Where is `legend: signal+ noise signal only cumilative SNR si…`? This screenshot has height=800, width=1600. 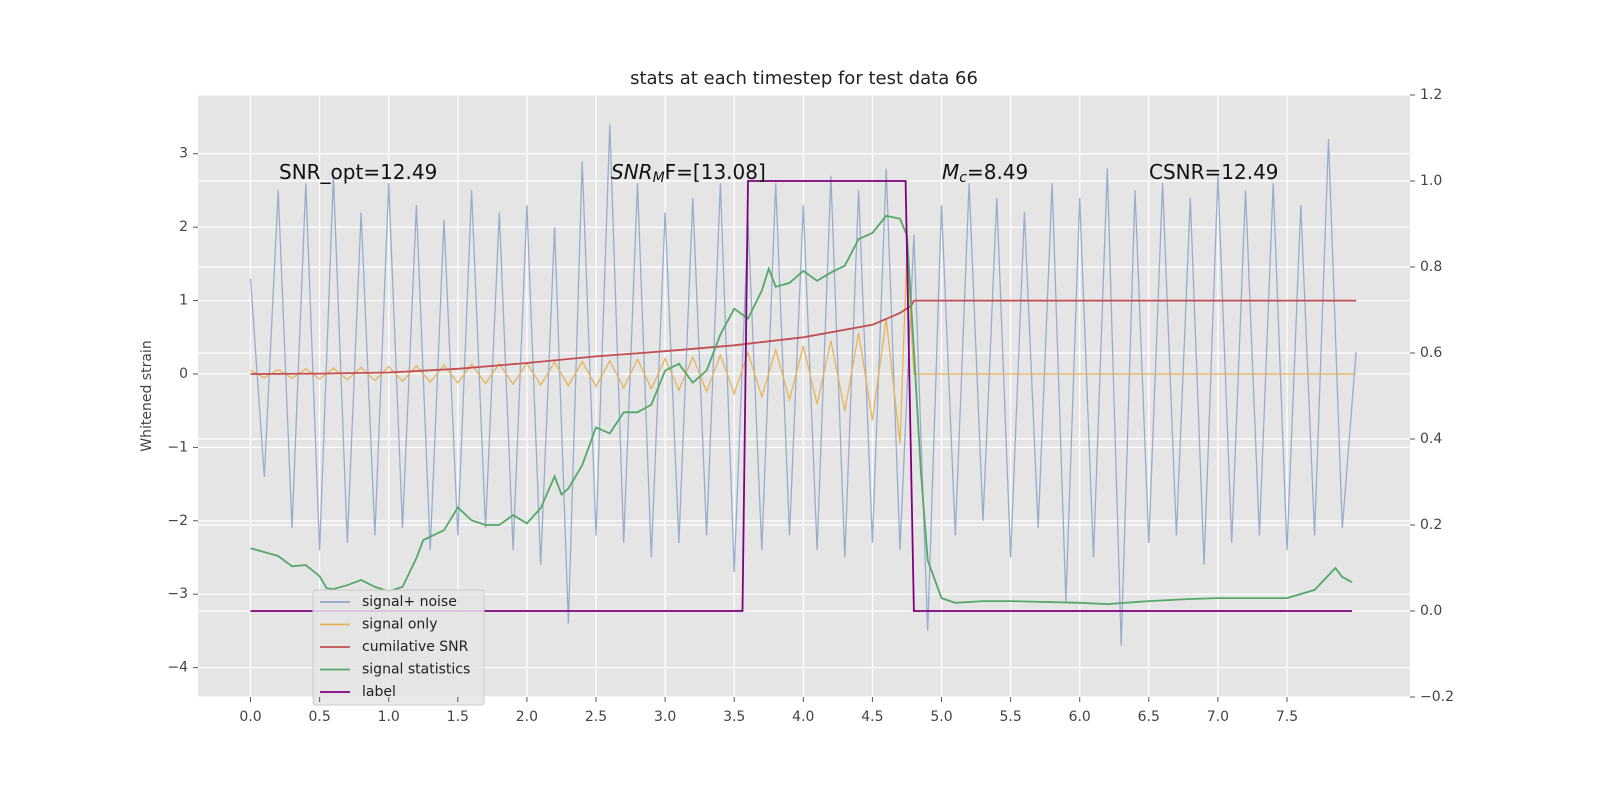
legend: signal+ noise signal only cumilative SNR si… is located at coordinates (398, 647).